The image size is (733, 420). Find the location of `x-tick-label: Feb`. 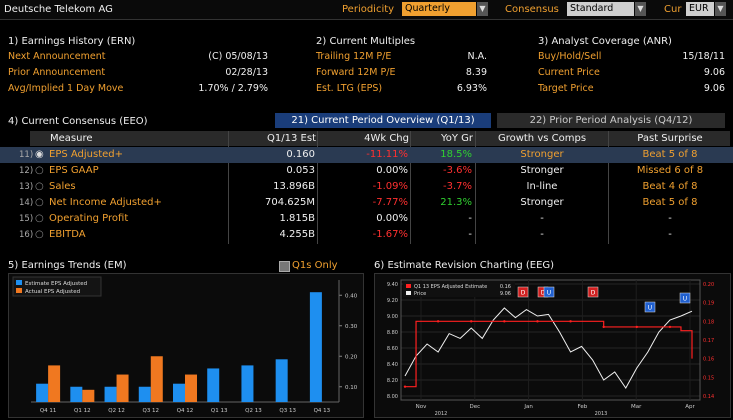

x-tick-label: Feb is located at coordinates (583, 407).